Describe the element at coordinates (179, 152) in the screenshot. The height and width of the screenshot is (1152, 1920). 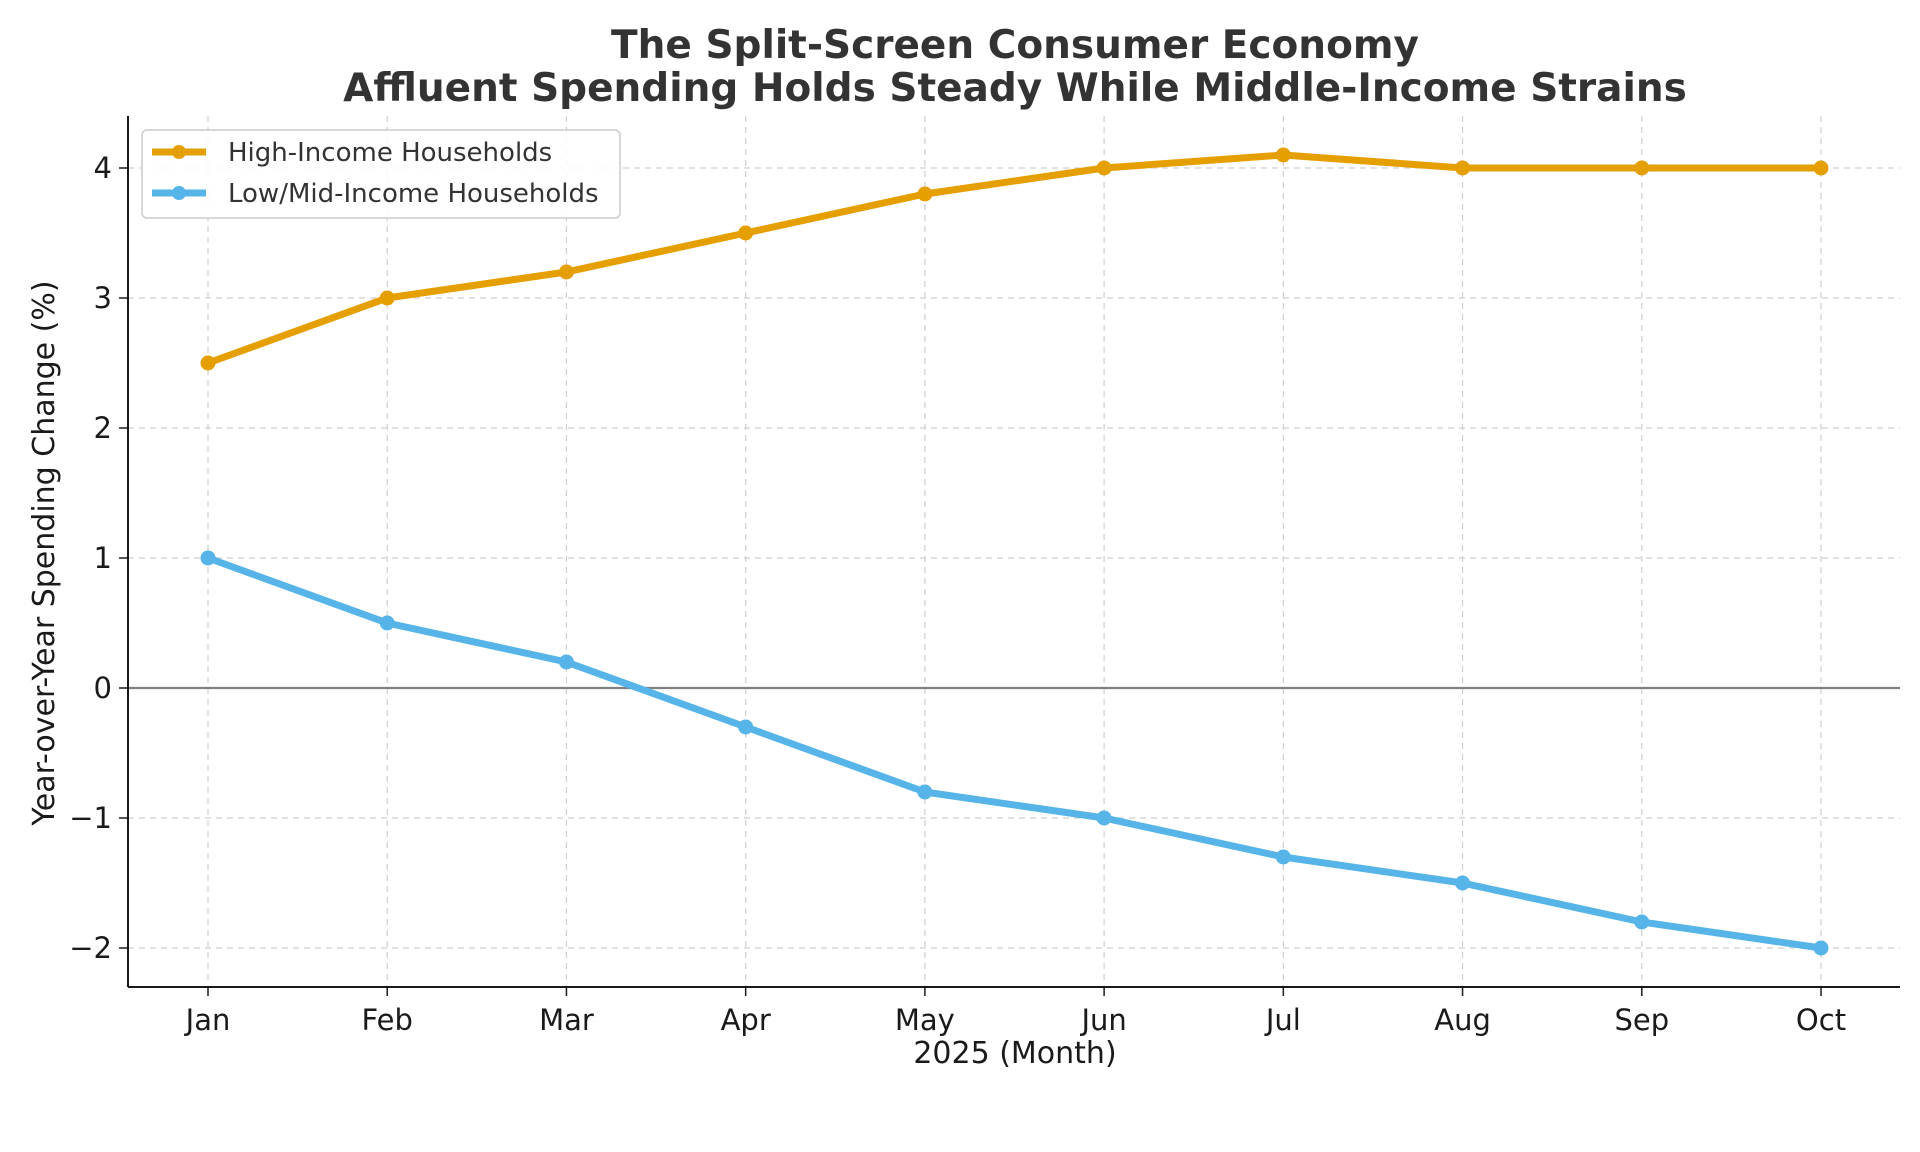
I see `legend-marker-high-income` at that location.